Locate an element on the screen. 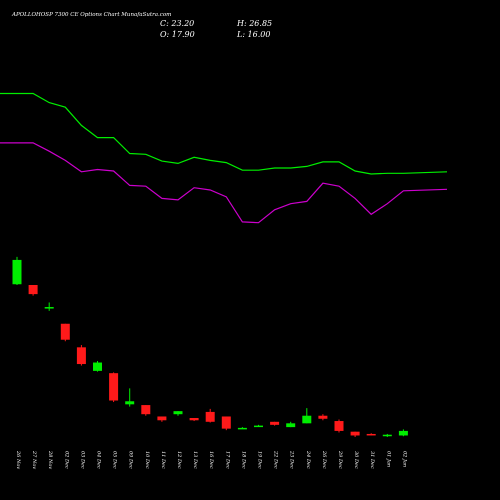 This screenshot has width=500, height=500. x-tick-label: 29 Dec is located at coordinates (340, 459).